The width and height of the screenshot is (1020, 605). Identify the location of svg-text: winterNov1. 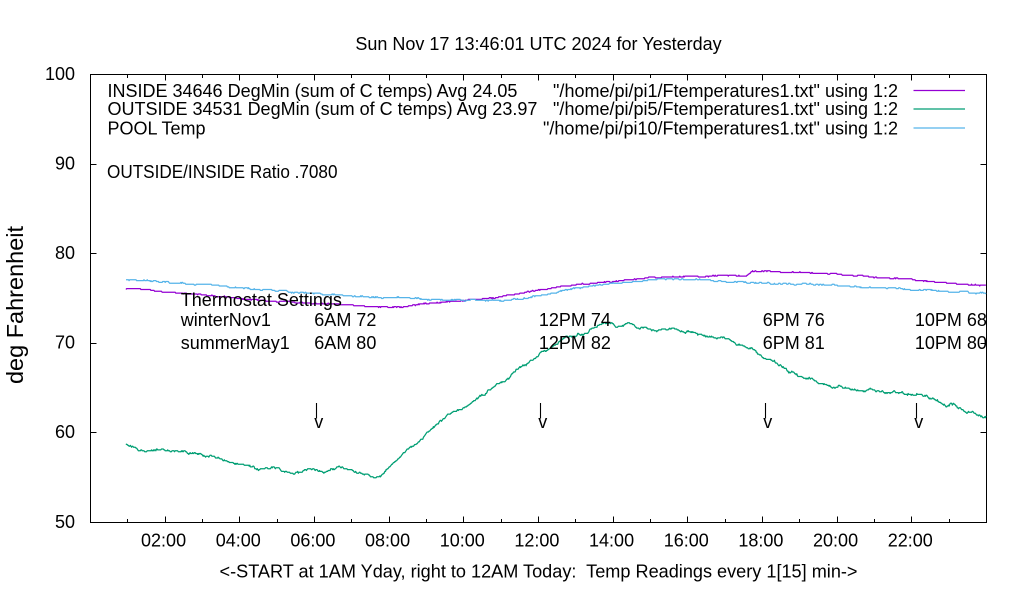
(225, 320).